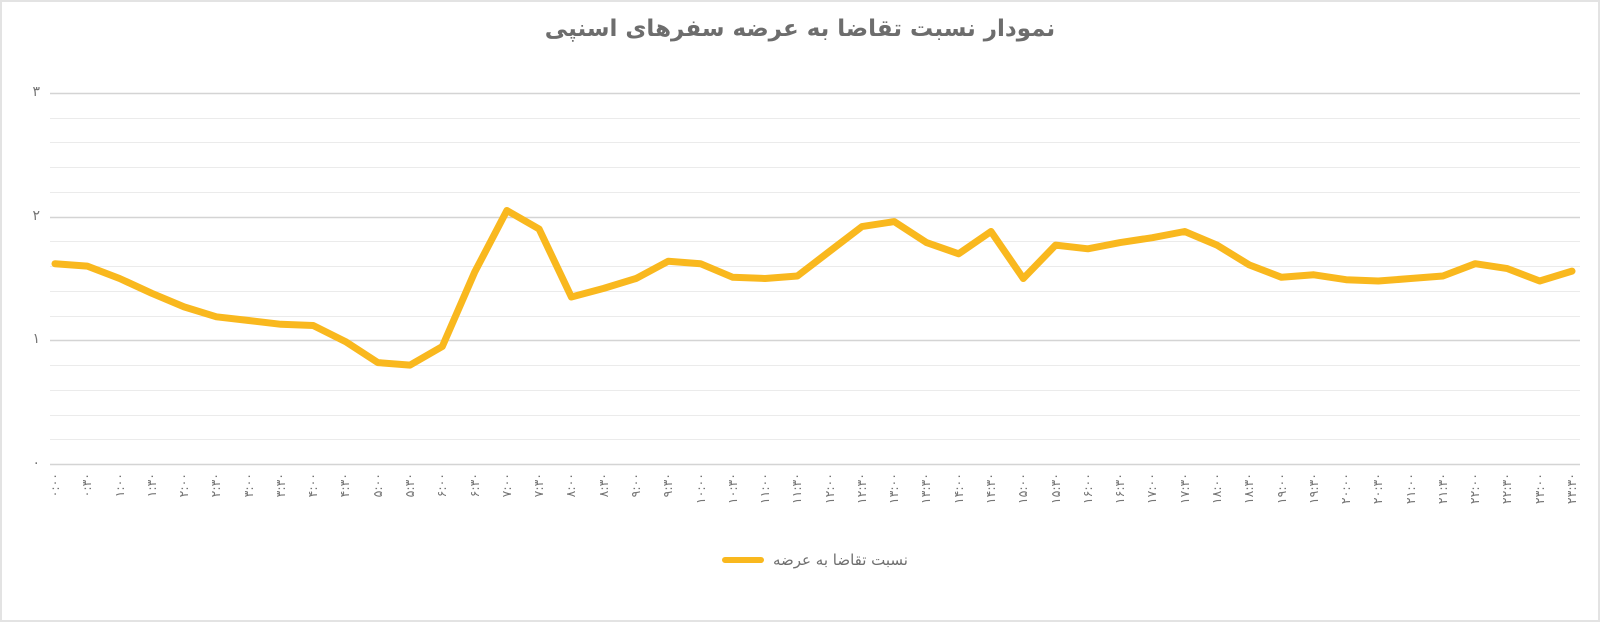  Describe the element at coordinates (1442, 489) in the screenshot. I see `x-axis-tick-label: ۲۱:۳۰` at that location.